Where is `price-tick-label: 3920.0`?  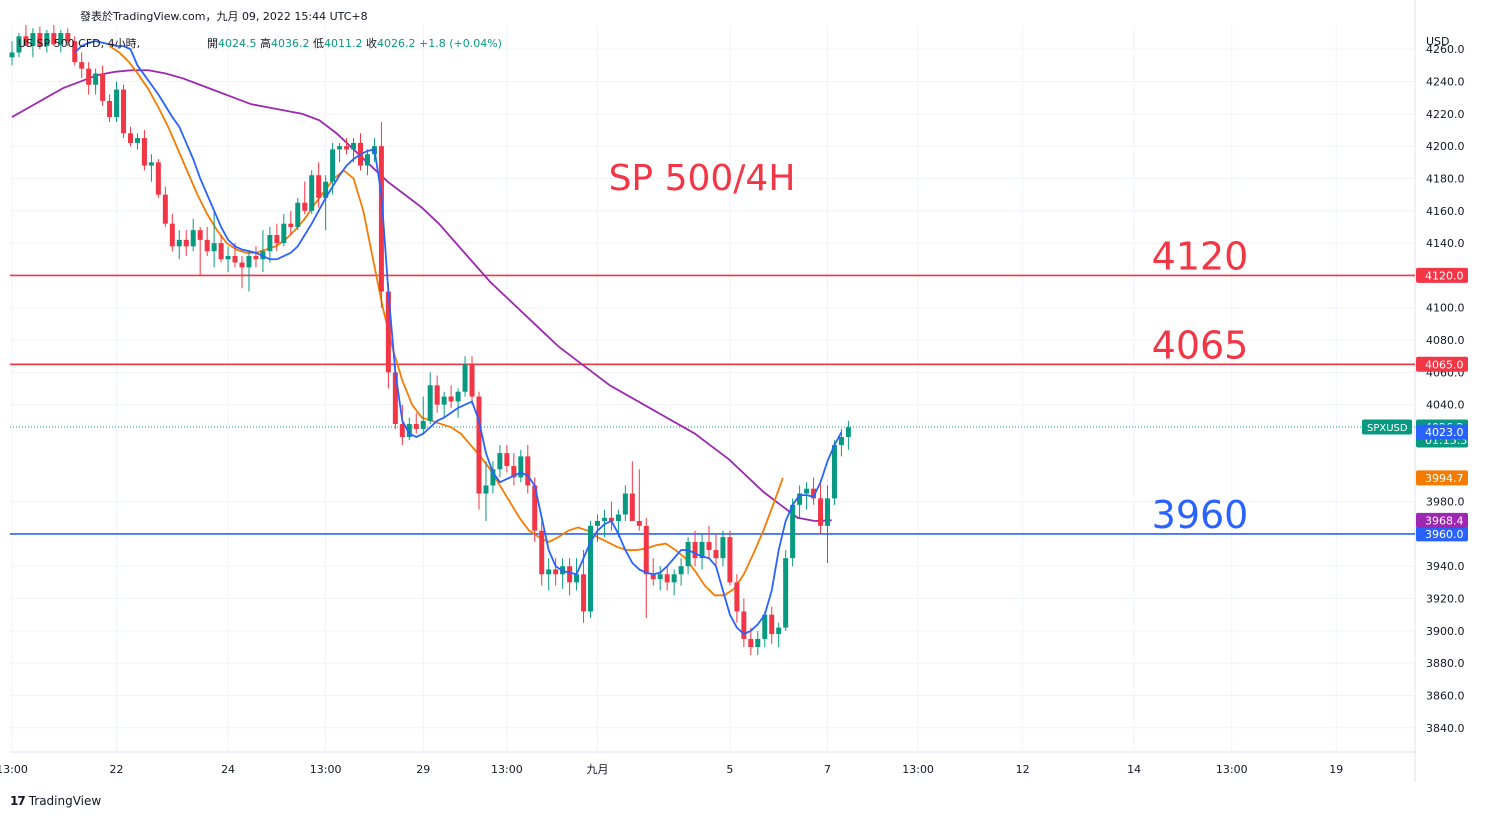
price-tick-label: 3920.0 is located at coordinates (1445, 599).